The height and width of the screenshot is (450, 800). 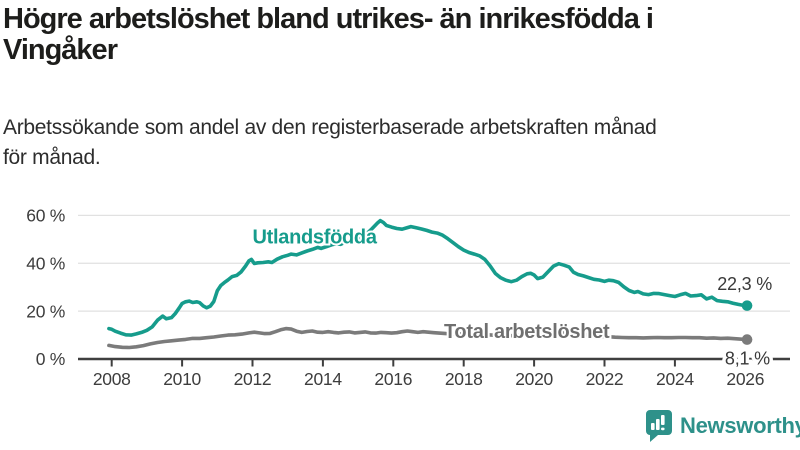 I want to click on x-tick-label-2012: 2012, so click(x=253, y=379).